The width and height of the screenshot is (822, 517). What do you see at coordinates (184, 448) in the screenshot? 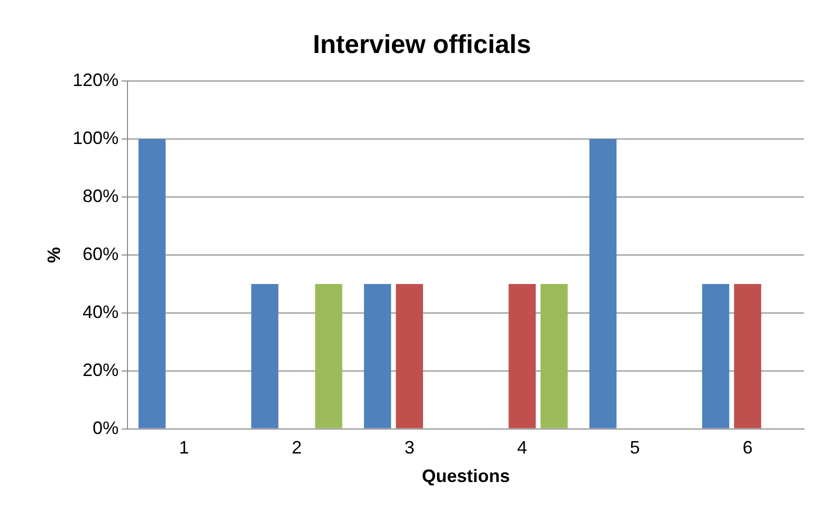
I see `x-tick-label: 1` at bounding box center [184, 448].